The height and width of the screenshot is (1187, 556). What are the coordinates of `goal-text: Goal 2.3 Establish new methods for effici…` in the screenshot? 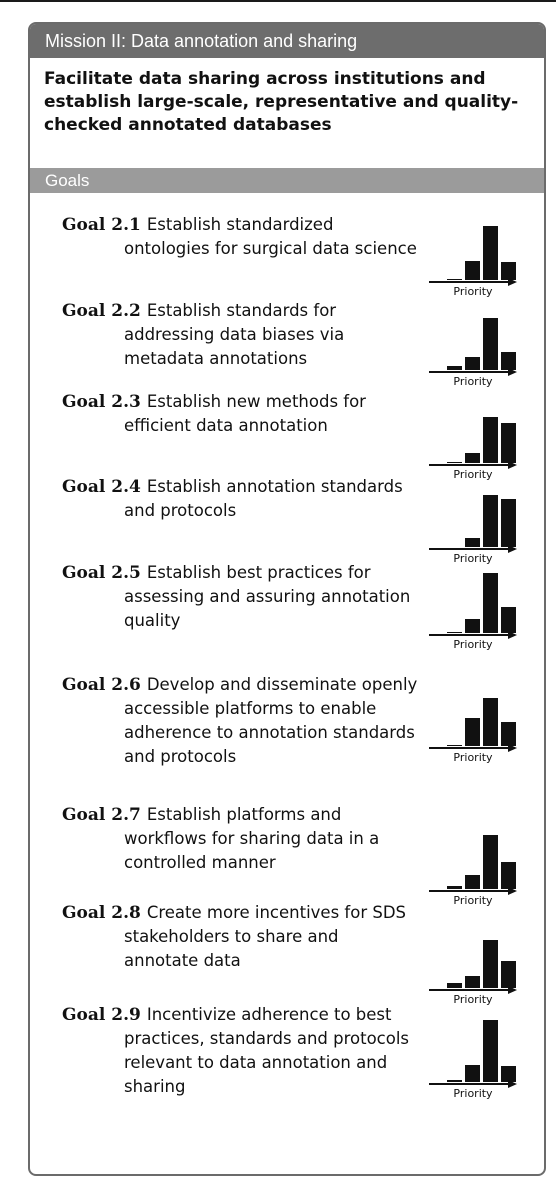 It's located at (240, 414).